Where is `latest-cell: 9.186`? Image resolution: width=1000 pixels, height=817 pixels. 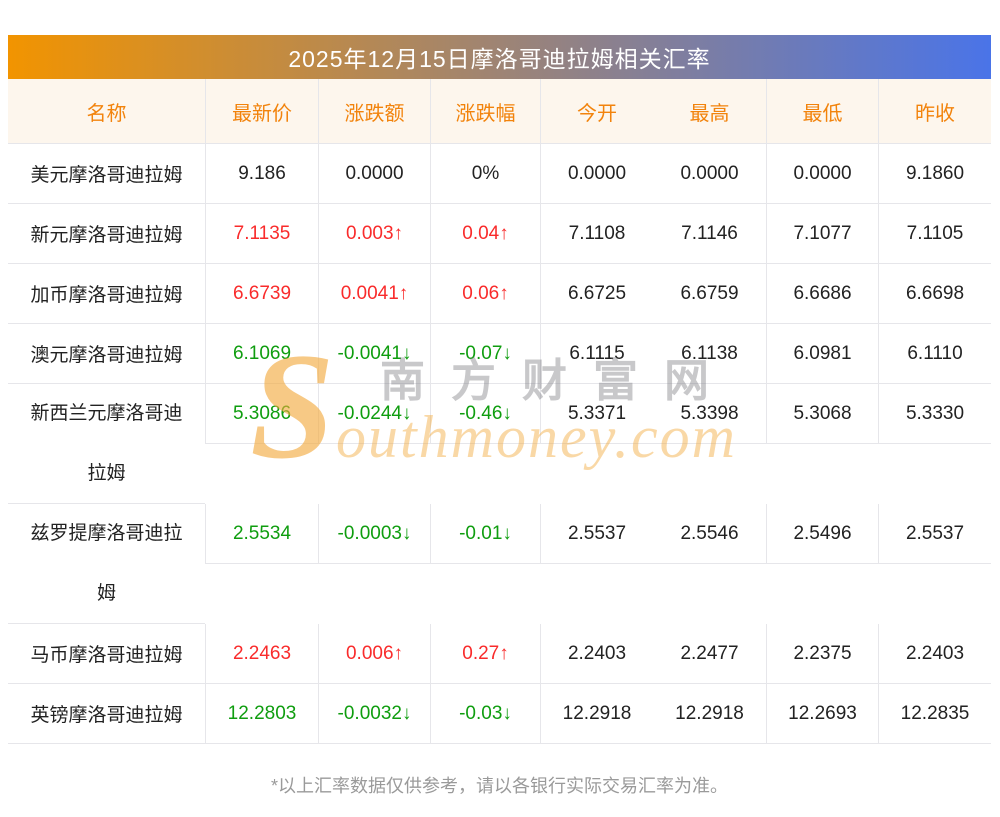
latest-cell: 9.186 is located at coordinates (261, 174).